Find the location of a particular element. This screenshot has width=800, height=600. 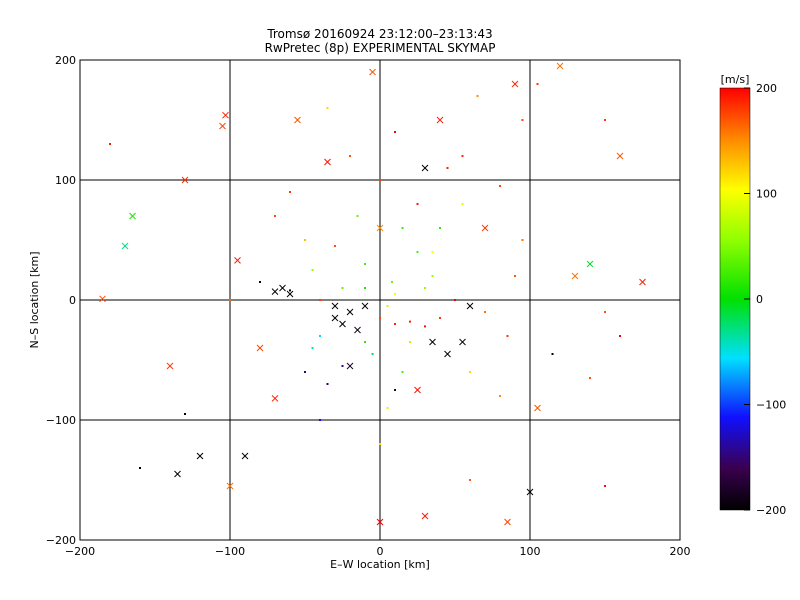

y-tick-label-4: 200 is located at coordinates (65, 60).